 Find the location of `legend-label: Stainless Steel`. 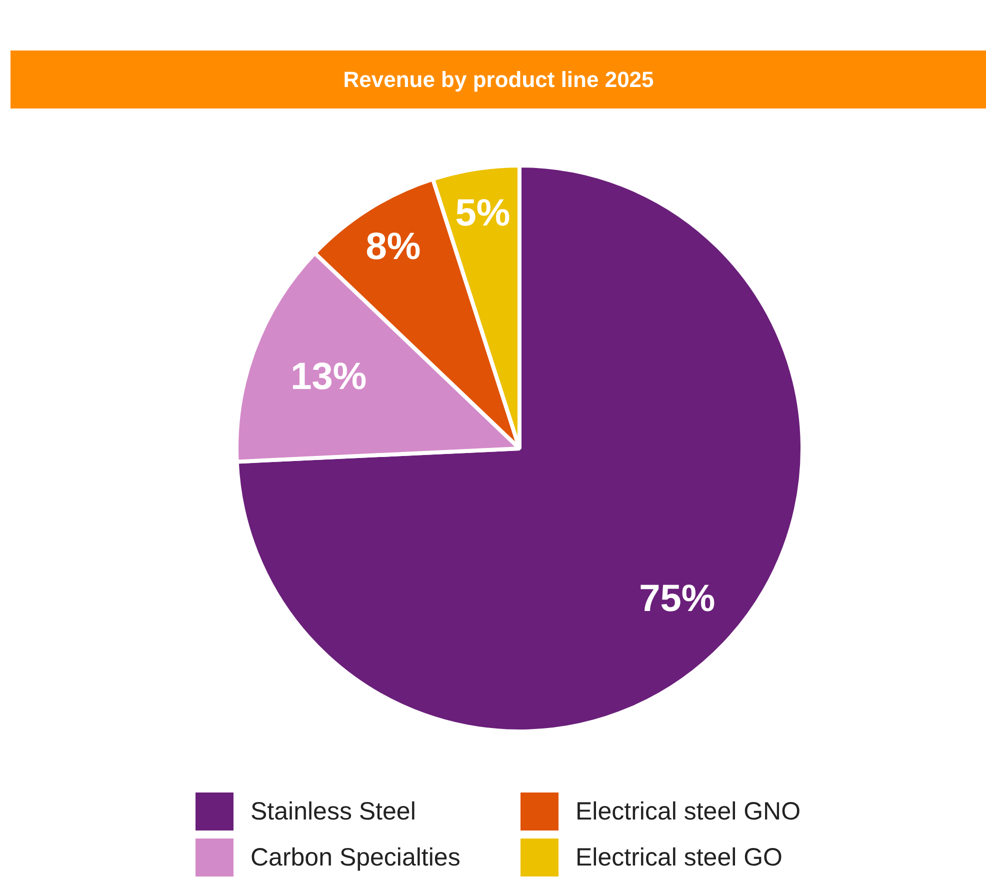

legend-label: Stainless Steel is located at coordinates (333, 812).